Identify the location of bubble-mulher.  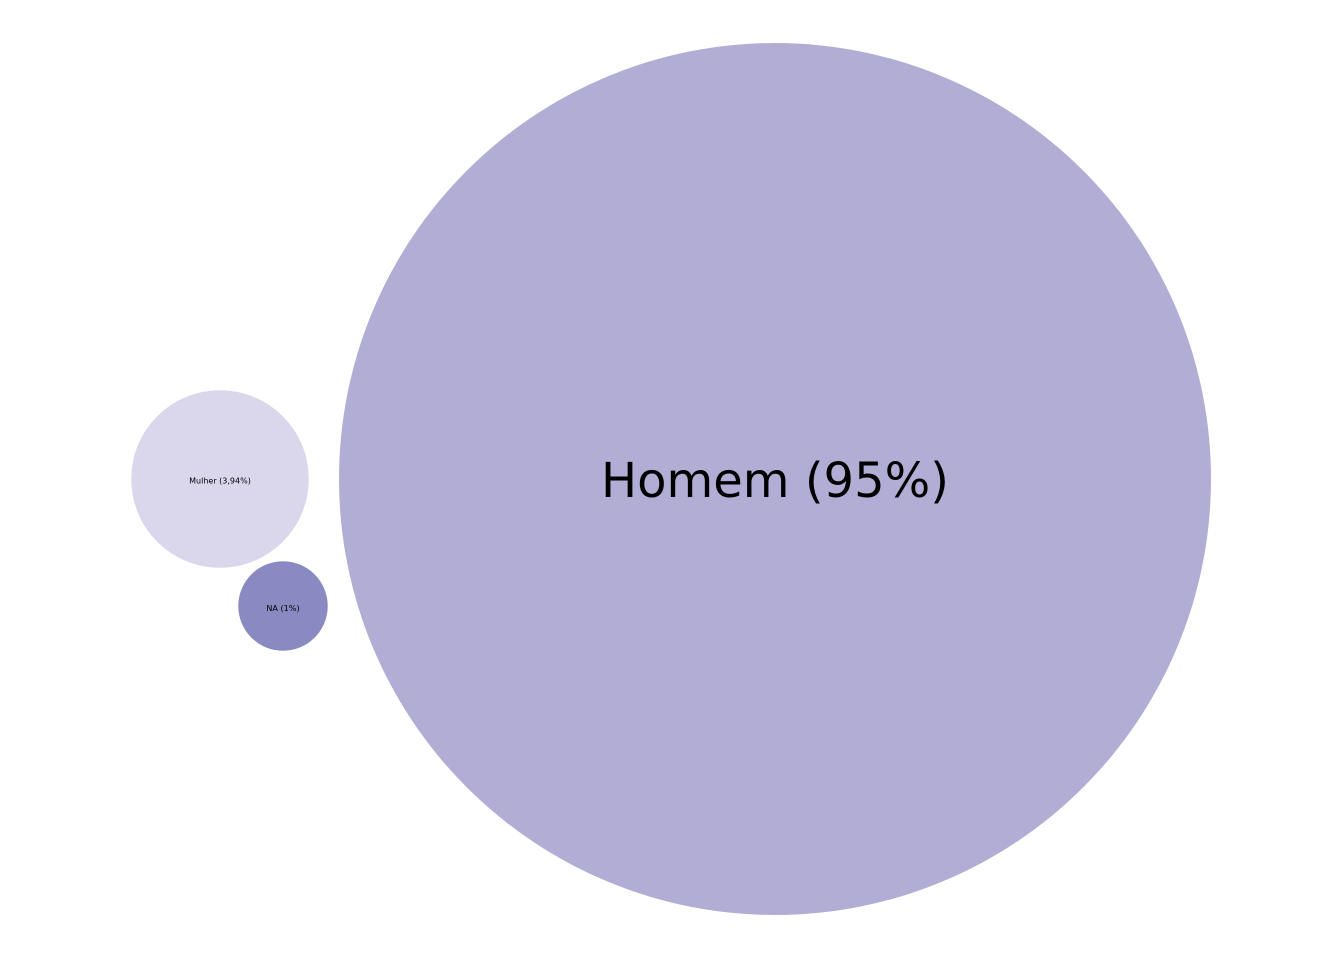
(220, 479).